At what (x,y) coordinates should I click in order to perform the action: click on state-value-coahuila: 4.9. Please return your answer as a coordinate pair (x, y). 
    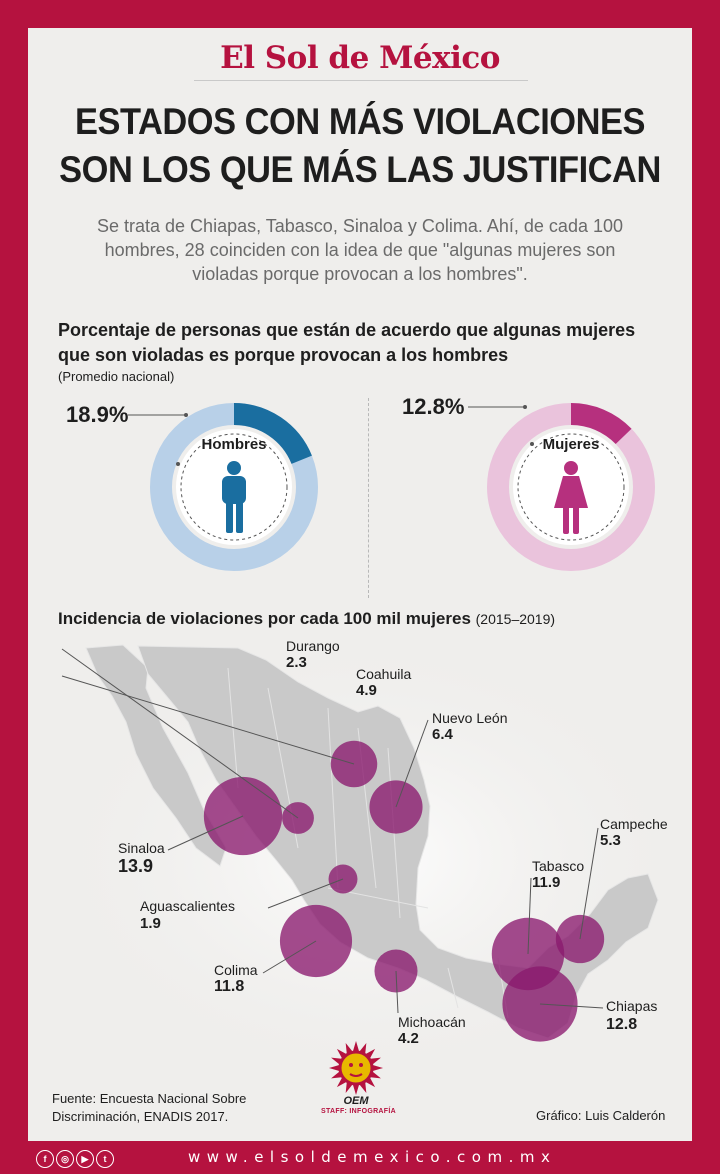
    Looking at the image, I should click on (366, 690).